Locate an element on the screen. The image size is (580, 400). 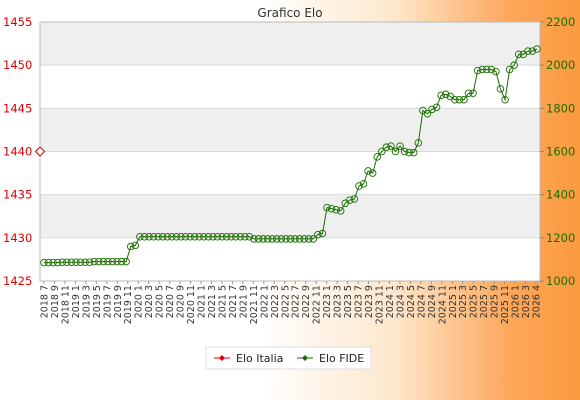
legend-item-elo-fide: Elo FIDE is located at coordinates (330, 358).